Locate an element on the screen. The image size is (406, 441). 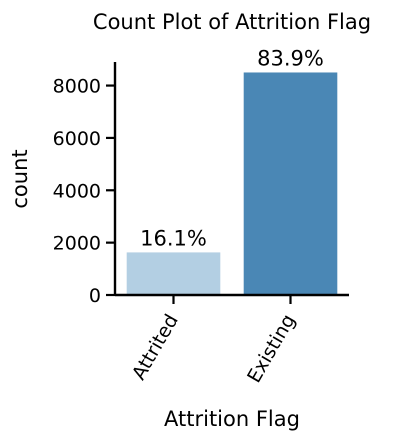
x-tick-label: Attrited is located at coordinates (155, 347).